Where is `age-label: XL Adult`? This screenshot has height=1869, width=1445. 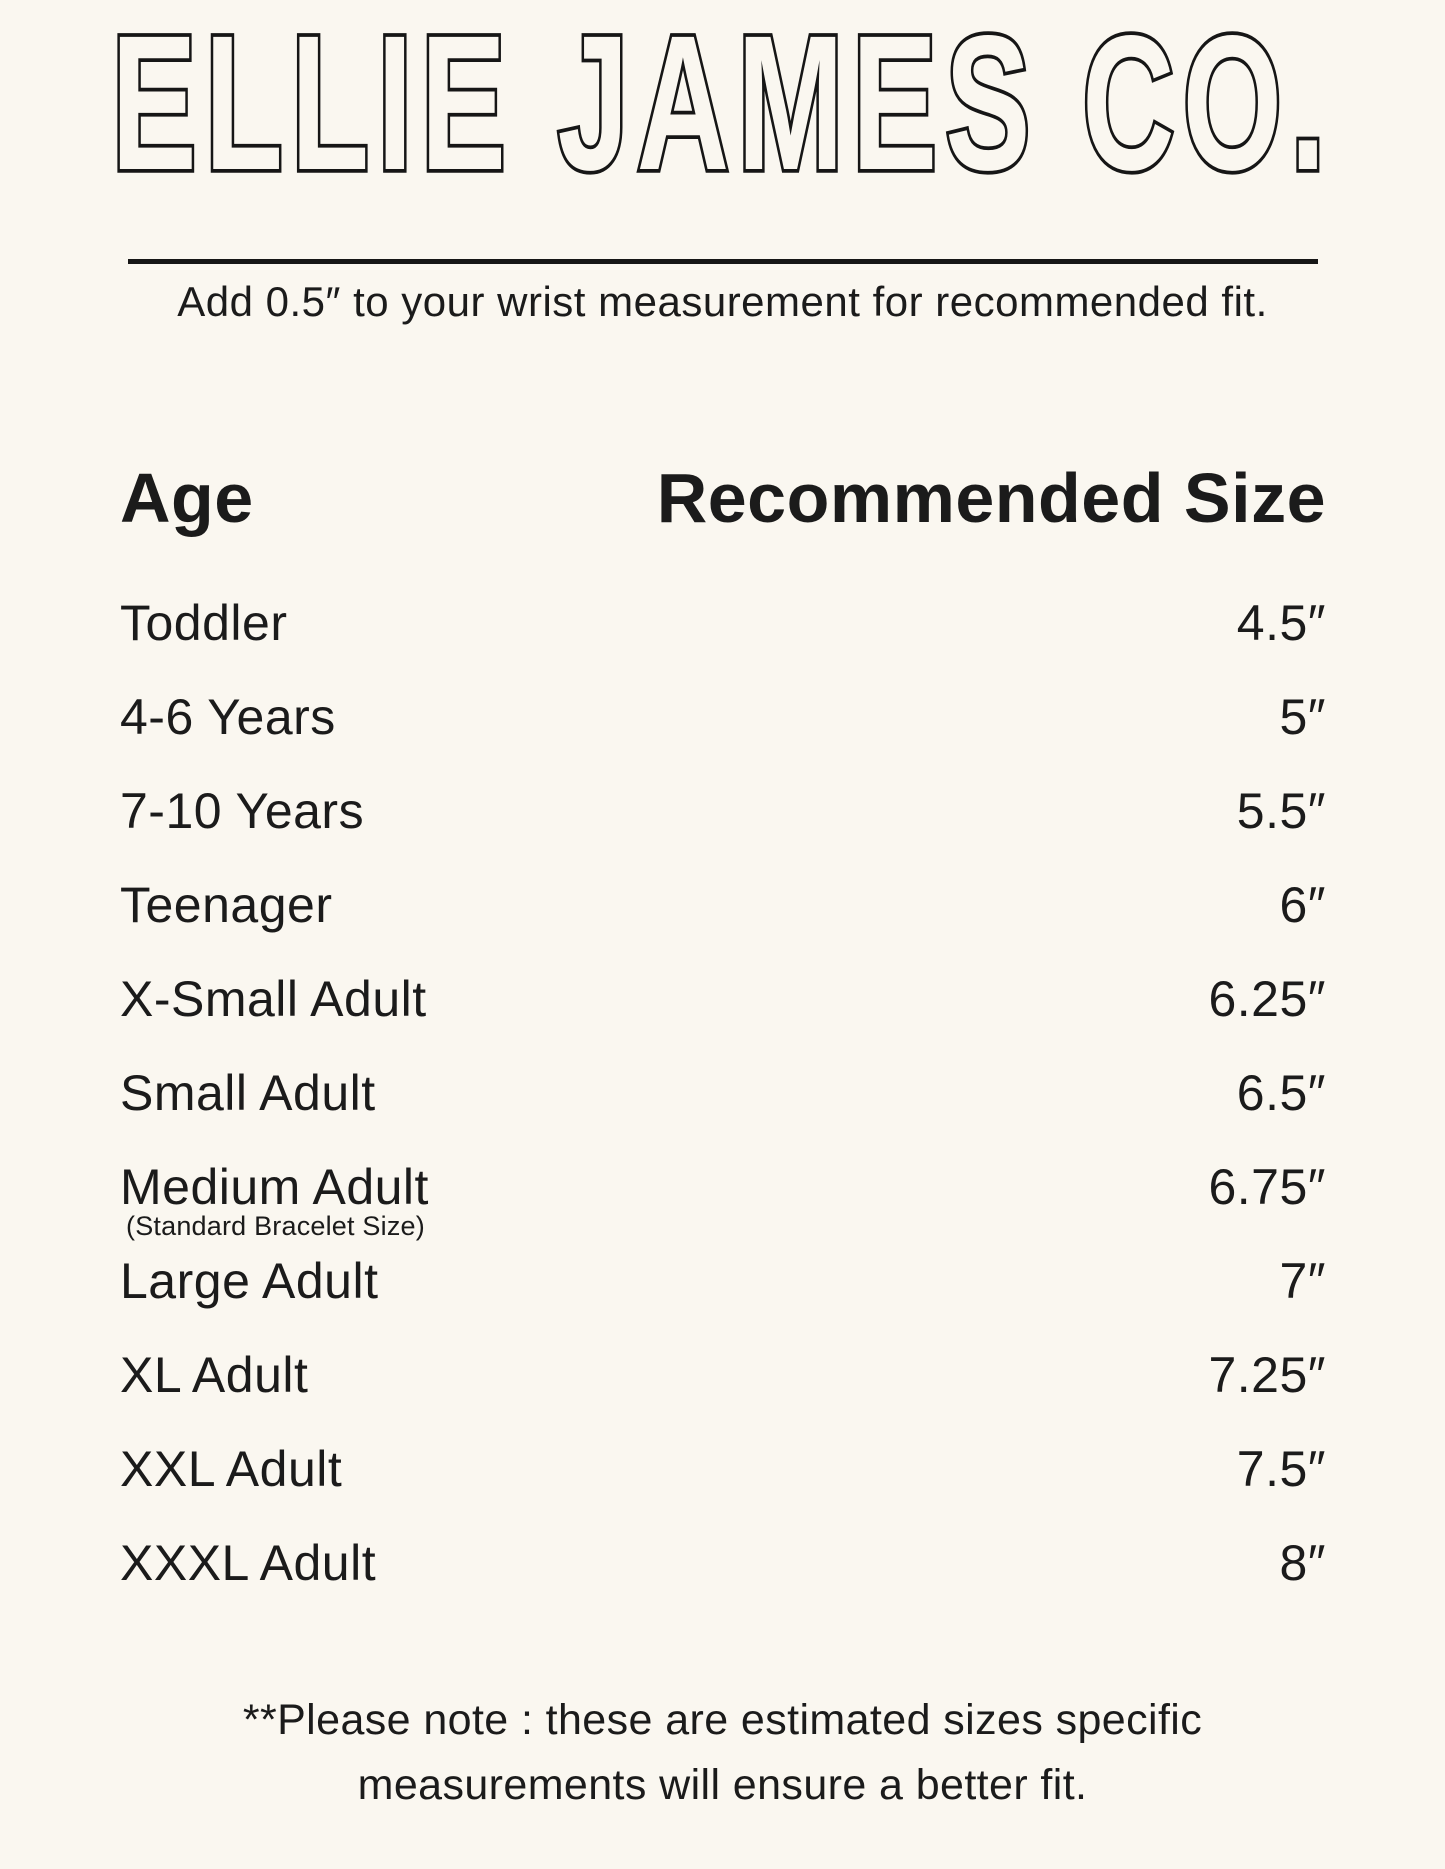 age-label: XL Adult is located at coordinates (214, 1375).